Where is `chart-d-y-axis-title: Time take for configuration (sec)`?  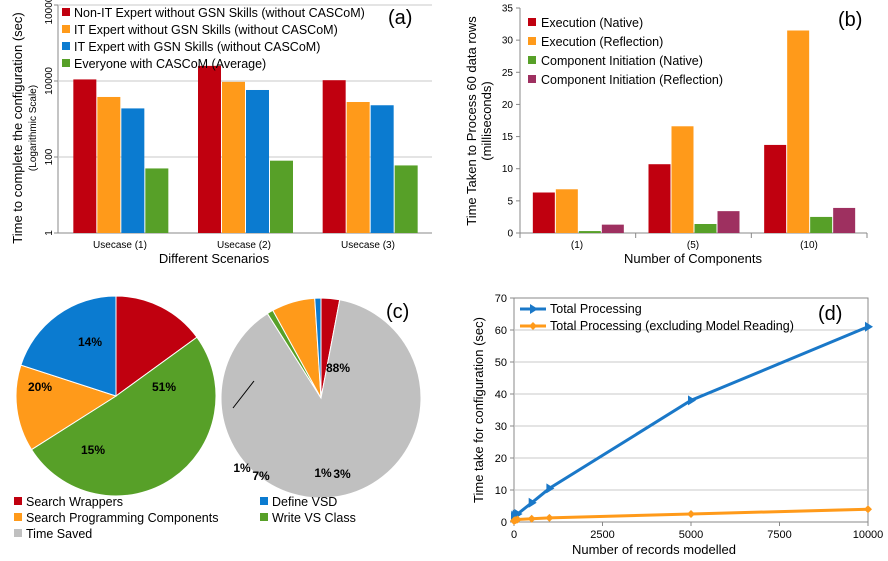 chart-d-y-axis-title: Time take for configuration (sec) is located at coordinates (478, 410).